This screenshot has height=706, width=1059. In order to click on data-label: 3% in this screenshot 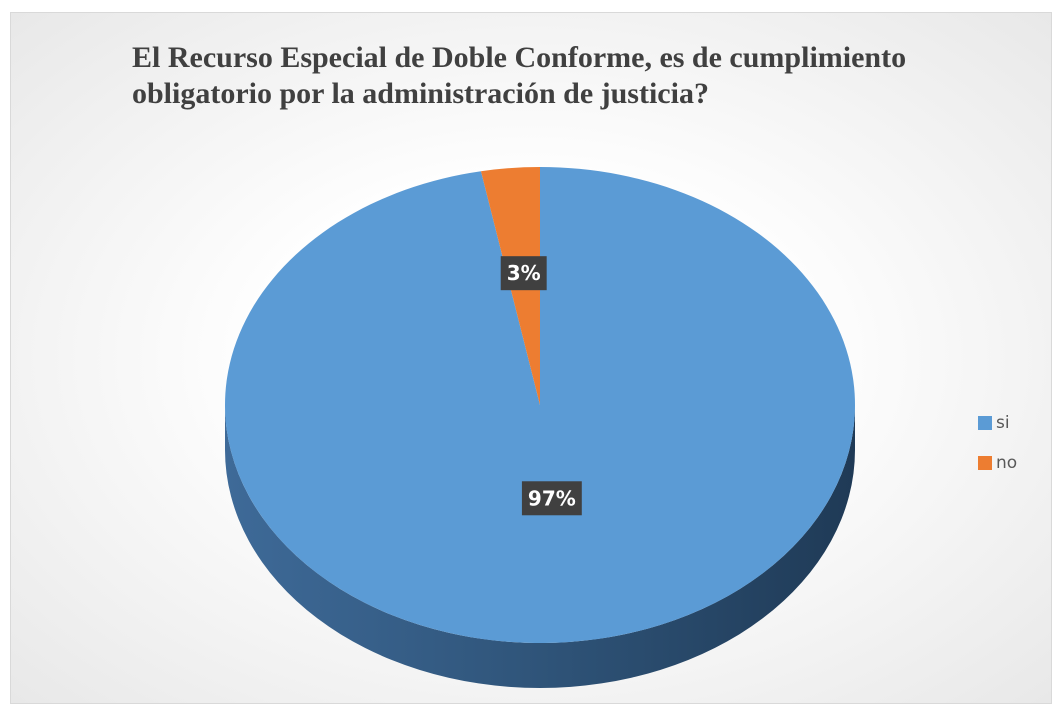, I will do `click(524, 273)`.